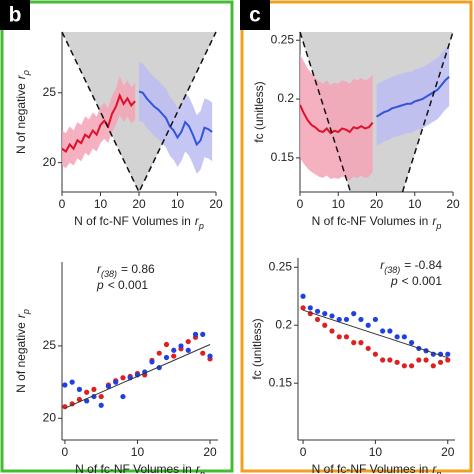 The width and height of the screenshot is (474, 474). I want to click on annotation-stat: = -0.84, so click(423, 265).